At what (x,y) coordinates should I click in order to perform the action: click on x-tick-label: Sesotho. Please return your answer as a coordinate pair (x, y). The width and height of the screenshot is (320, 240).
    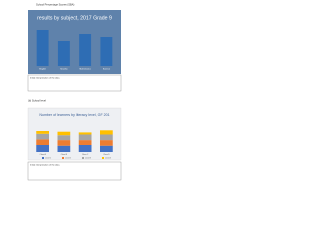
    Looking at the image, I should click on (64, 69).